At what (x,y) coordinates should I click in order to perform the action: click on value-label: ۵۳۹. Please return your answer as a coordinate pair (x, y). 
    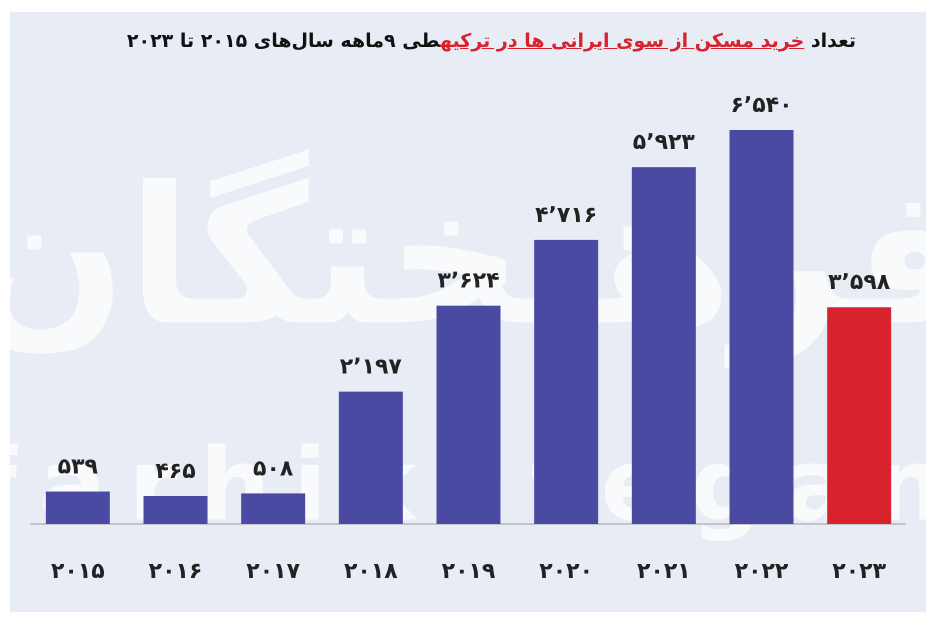
    Looking at the image, I should click on (78, 467).